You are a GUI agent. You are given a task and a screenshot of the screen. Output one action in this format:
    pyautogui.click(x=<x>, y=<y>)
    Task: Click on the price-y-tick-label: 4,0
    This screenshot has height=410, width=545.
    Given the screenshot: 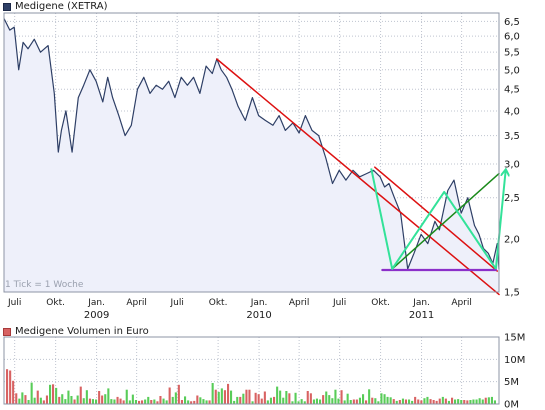 What is the action you would take?
    pyautogui.click(x=512, y=111)
    